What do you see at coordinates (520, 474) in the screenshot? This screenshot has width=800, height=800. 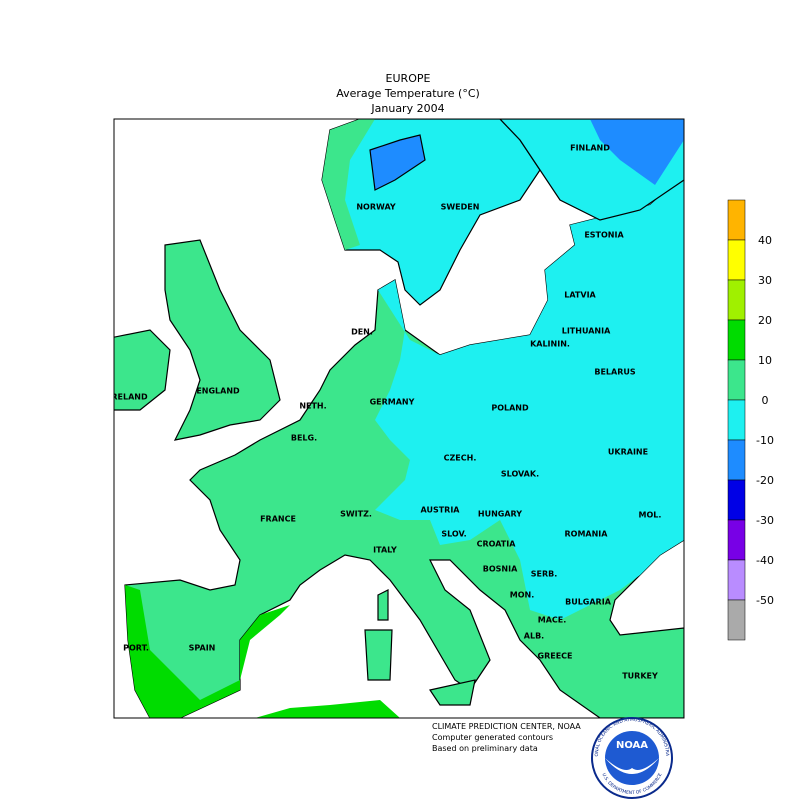 I see `country-label: SLOVAK.` at bounding box center [520, 474].